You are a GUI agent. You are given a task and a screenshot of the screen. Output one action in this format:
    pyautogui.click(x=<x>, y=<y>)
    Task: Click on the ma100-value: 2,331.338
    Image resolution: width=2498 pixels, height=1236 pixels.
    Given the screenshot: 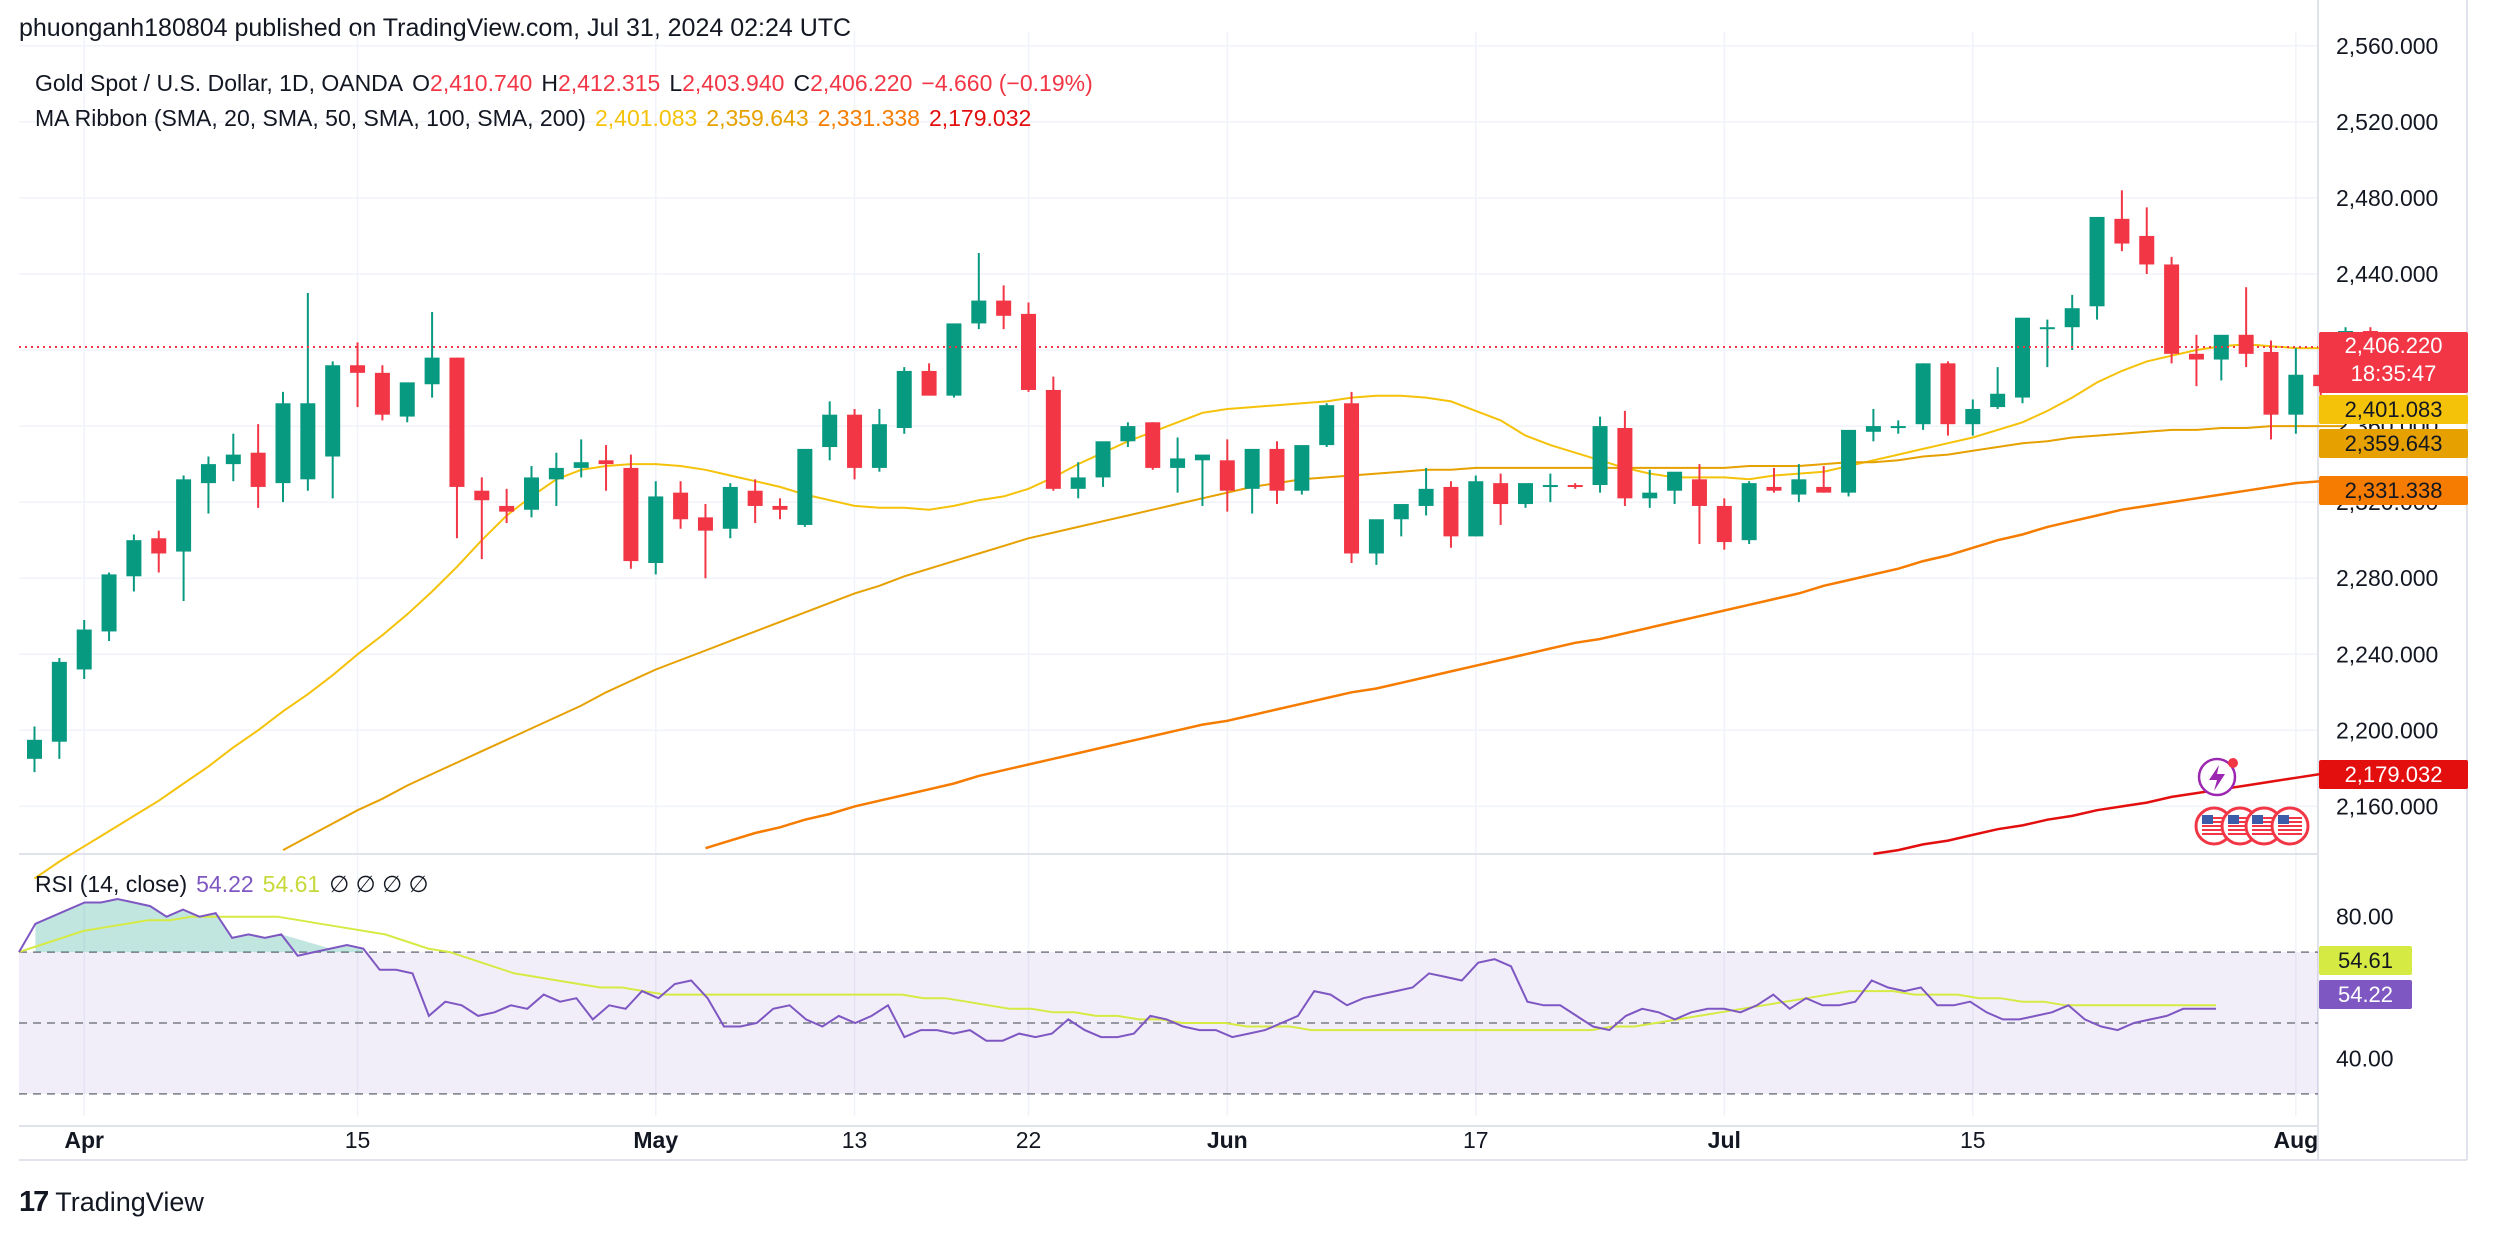 What is the action you would take?
    pyautogui.click(x=868, y=118)
    